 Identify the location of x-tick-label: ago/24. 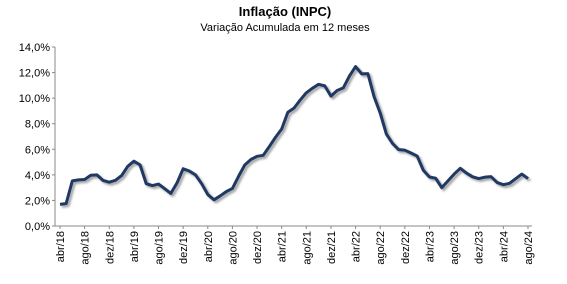
(529, 248).